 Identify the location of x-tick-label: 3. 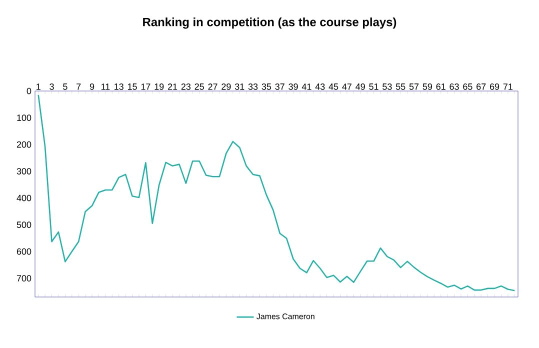
(52, 86).